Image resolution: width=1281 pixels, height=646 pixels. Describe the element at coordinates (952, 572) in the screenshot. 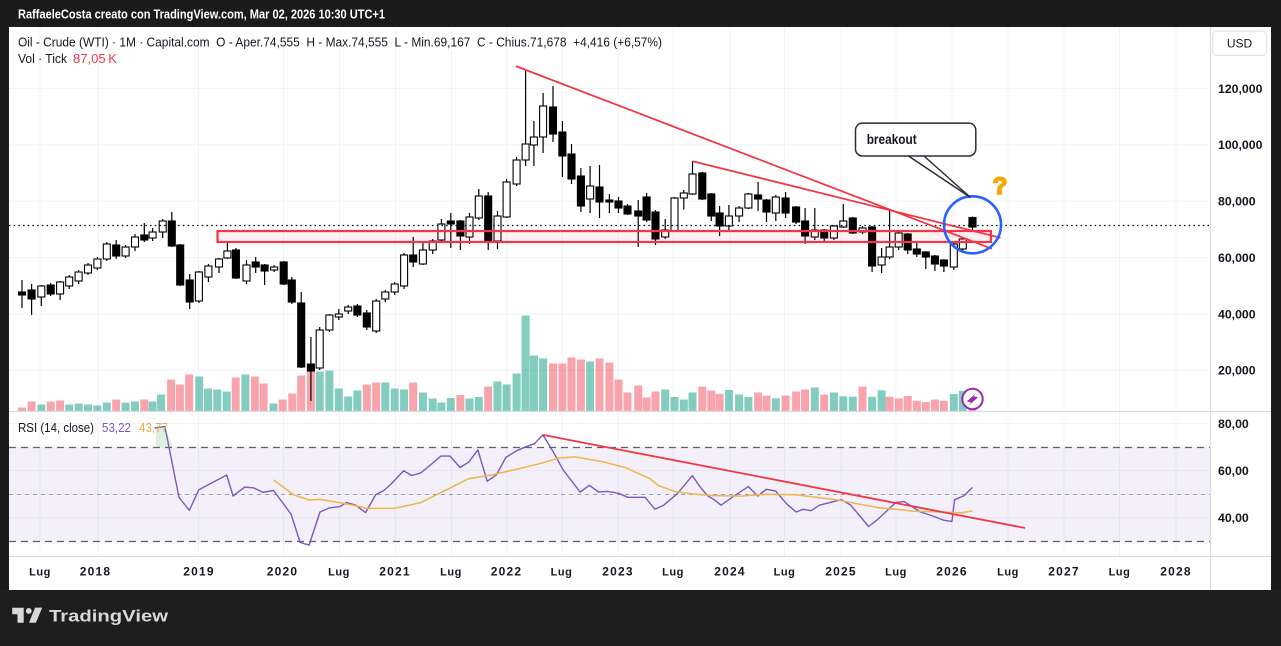

I see `svg-text: 2026` at that location.